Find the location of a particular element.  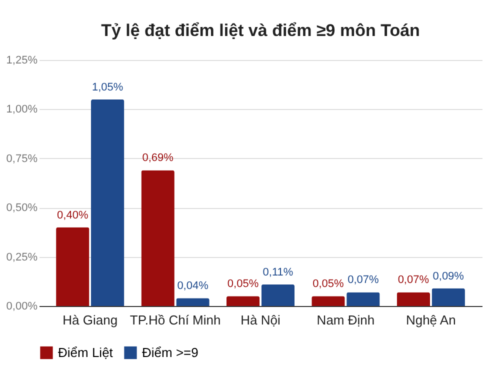

data-label: 0,11% is located at coordinates (278, 272).